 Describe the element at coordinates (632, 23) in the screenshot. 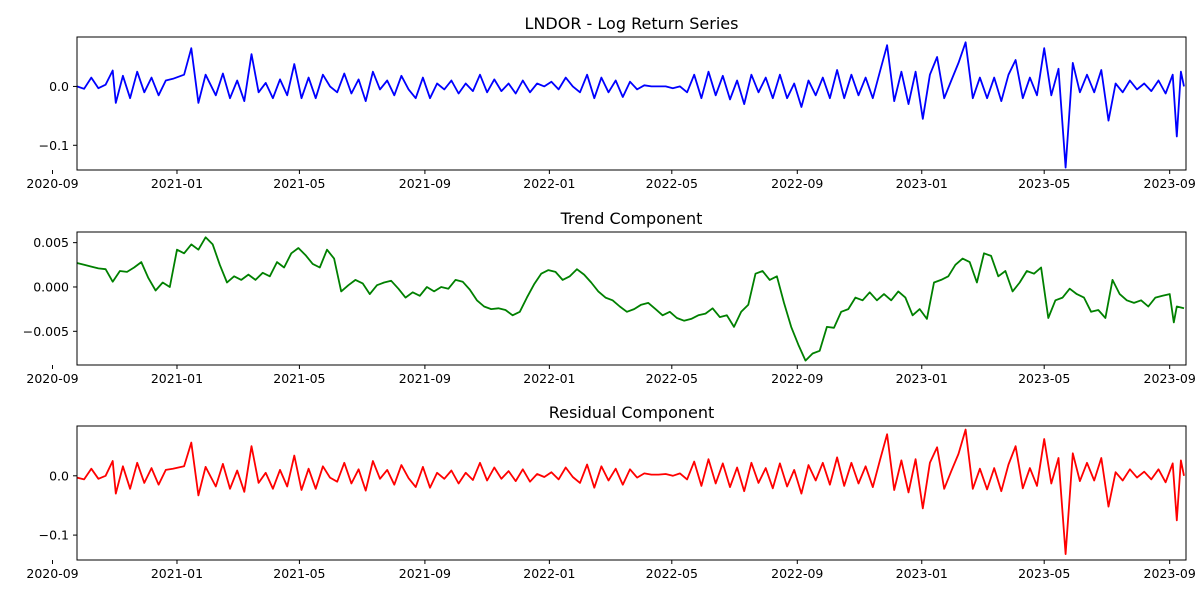

I see `chart-title: LNDOR - Log Return Series` at that location.